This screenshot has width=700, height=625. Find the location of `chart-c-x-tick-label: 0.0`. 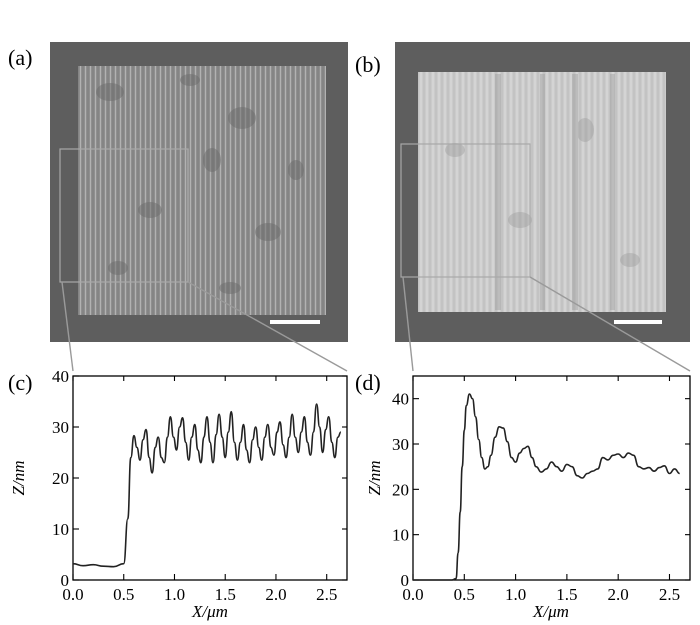

chart-c-x-tick-label: 0.0 is located at coordinates (72, 594).